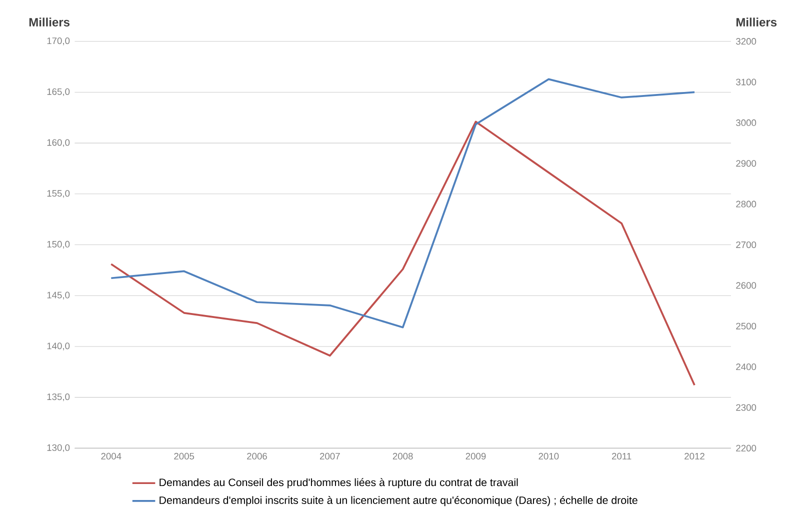 The image size is (803, 522). What do you see at coordinates (339, 483) in the screenshot?
I see `legend-label: Demandes au Conseil des prud'hommes liées à rupture du contrat de travail` at bounding box center [339, 483].